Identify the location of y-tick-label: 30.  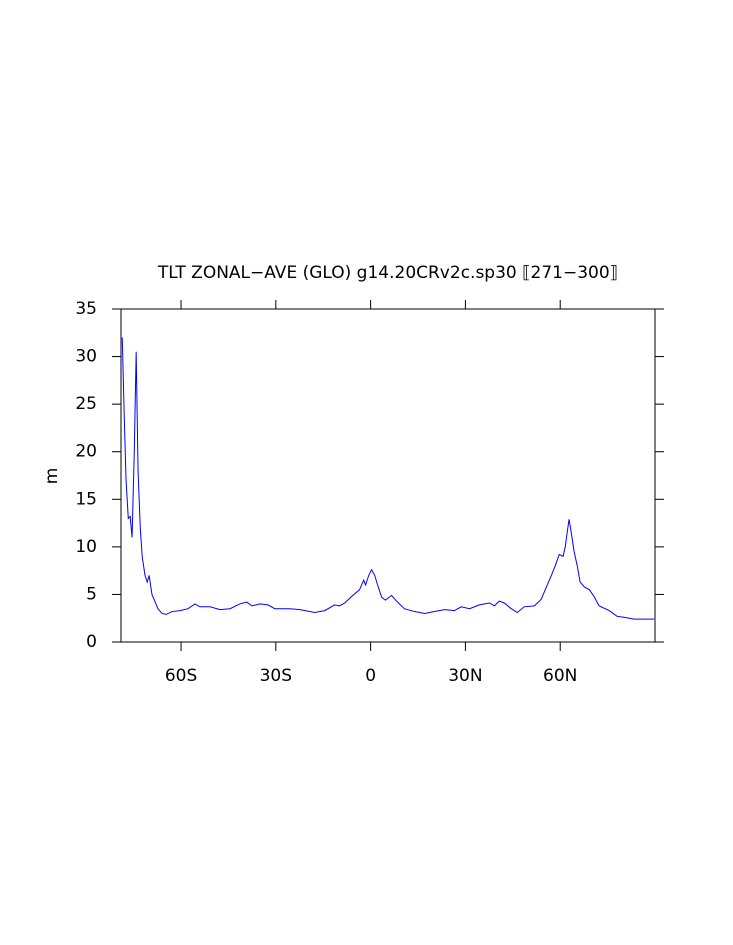
(86, 357).